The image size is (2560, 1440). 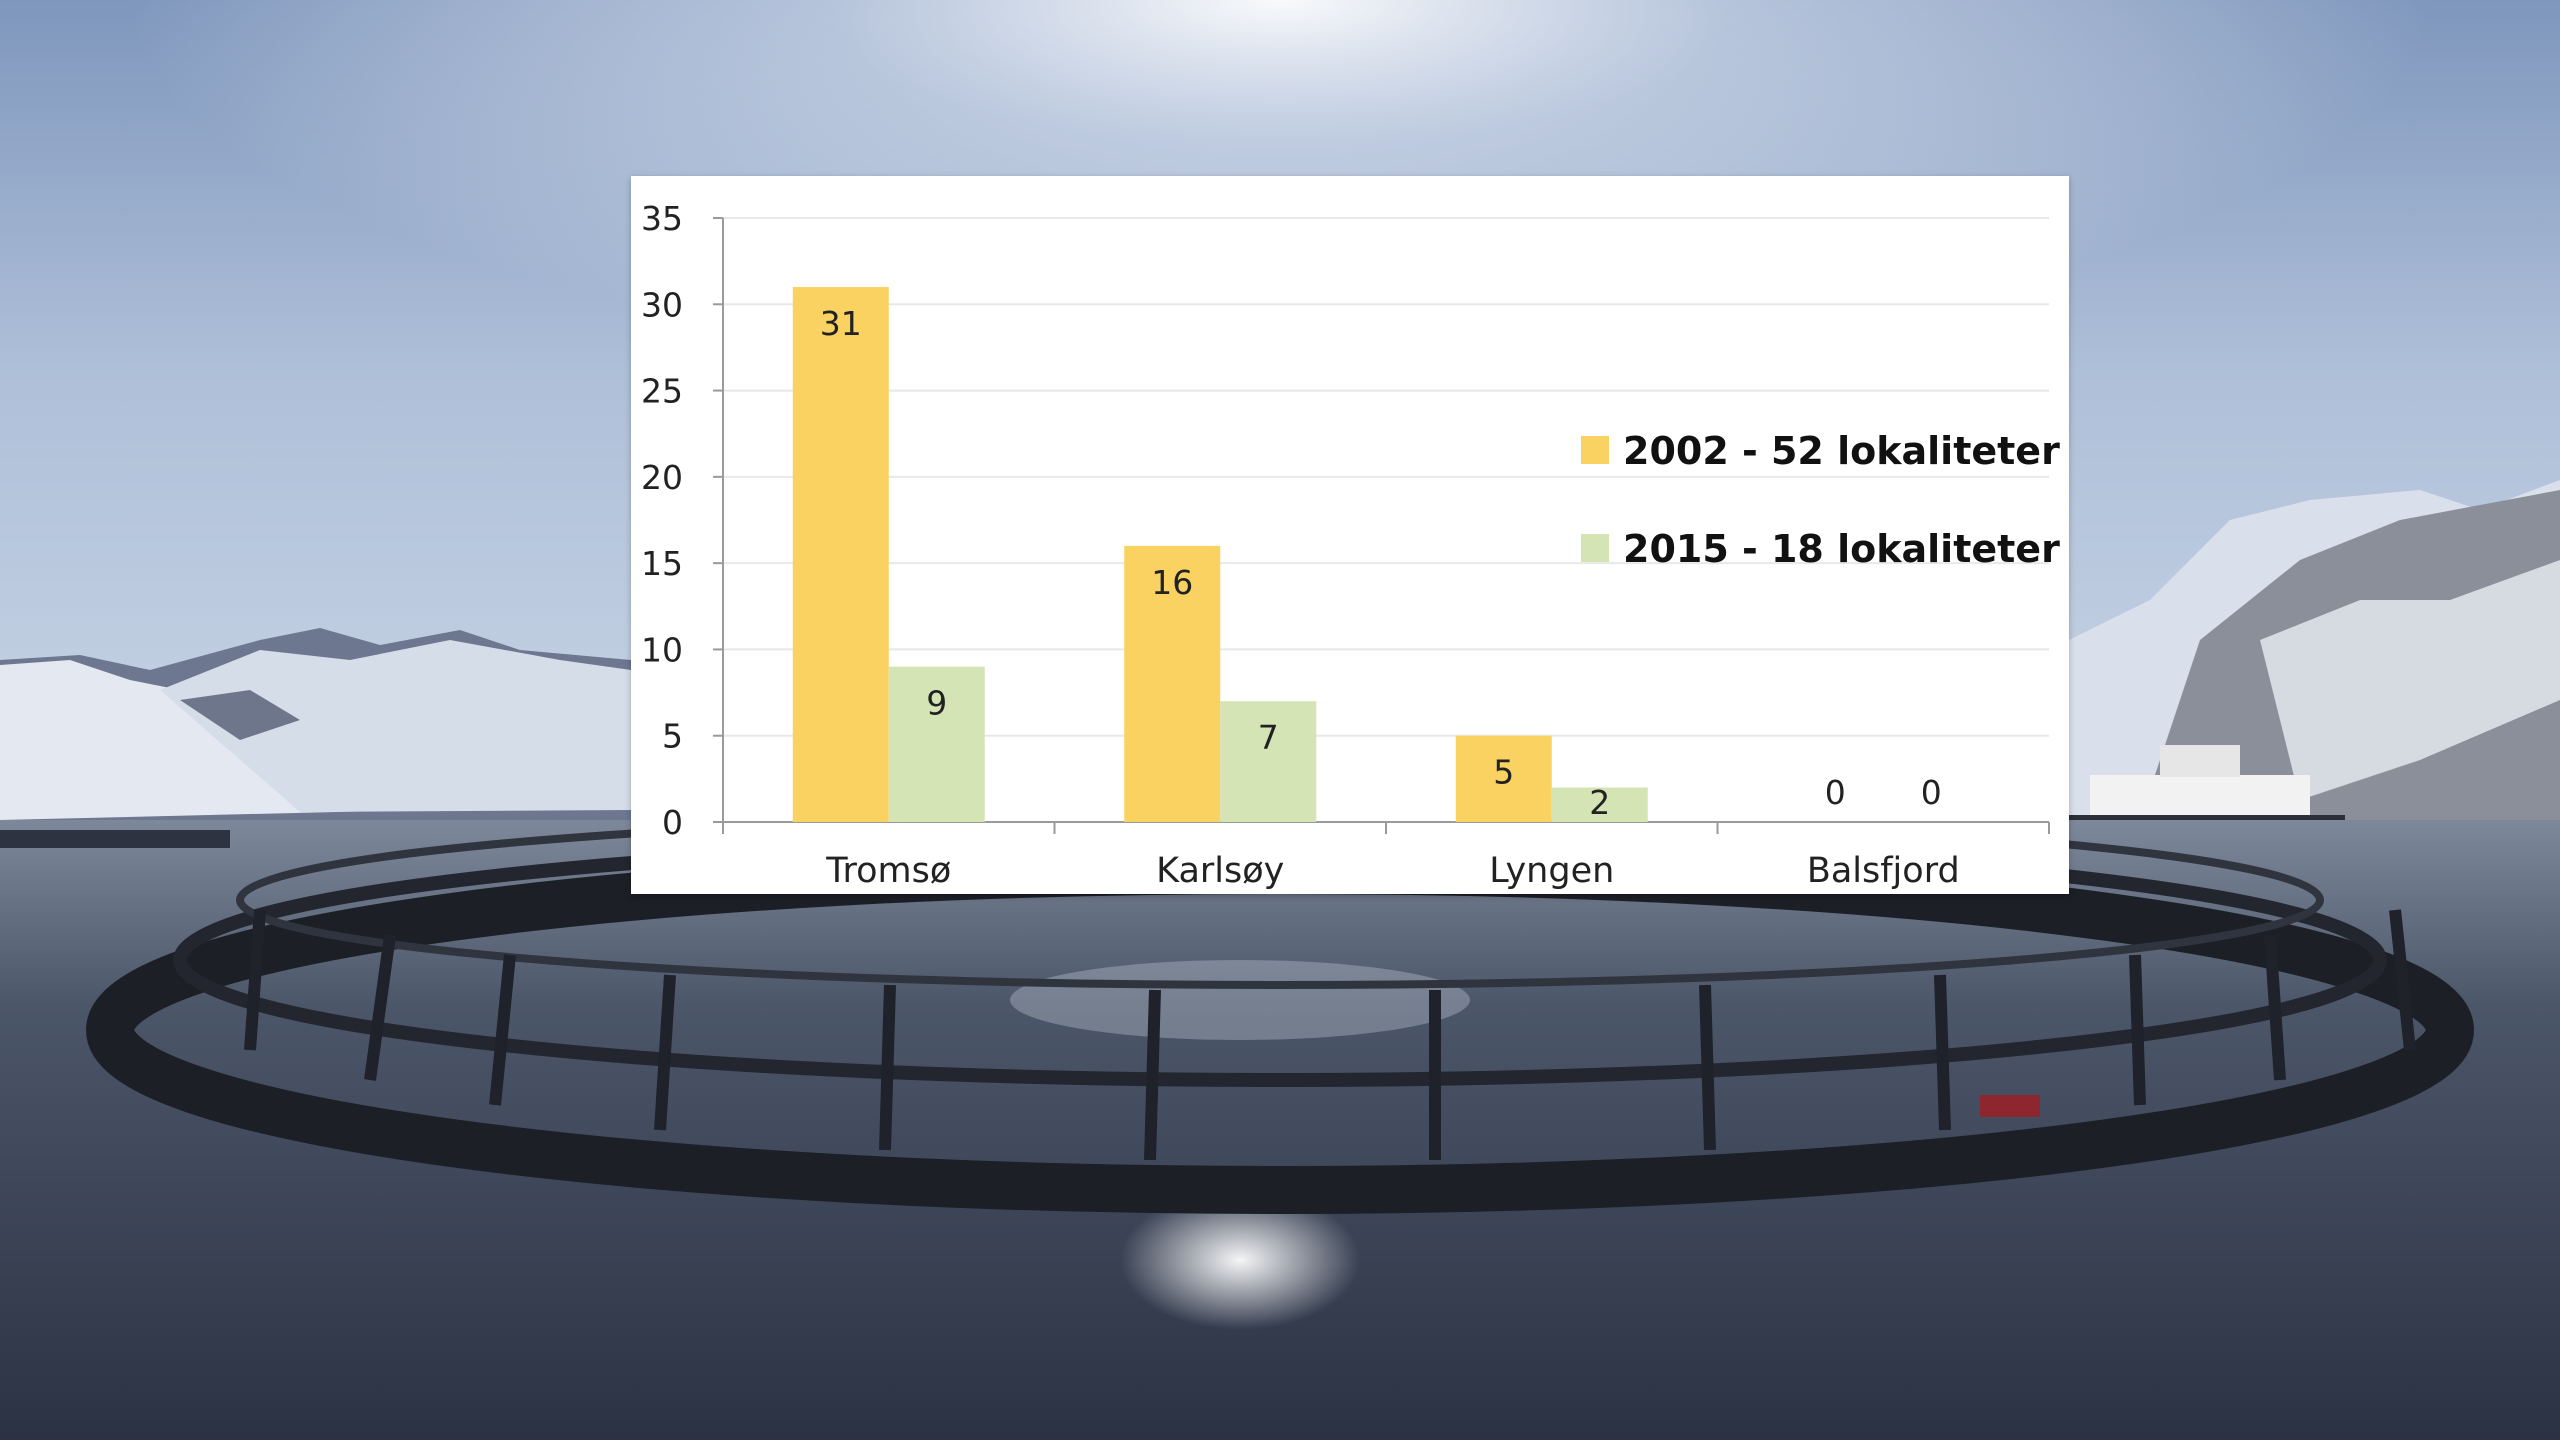 I want to click on bars, so click(x=1220, y=554).